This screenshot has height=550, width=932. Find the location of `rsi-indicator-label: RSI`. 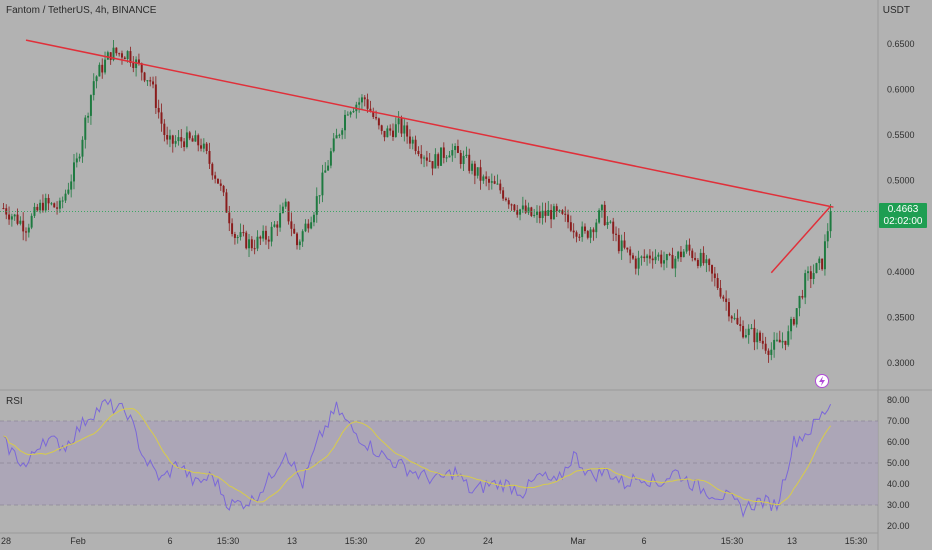

rsi-indicator-label: RSI is located at coordinates (14, 401).